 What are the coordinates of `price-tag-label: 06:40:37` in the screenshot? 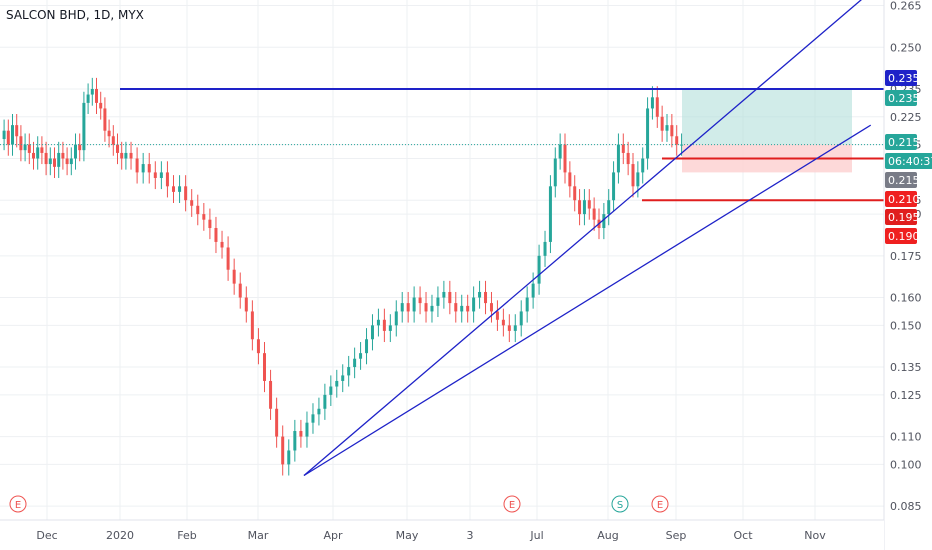 It's located at (910, 161).